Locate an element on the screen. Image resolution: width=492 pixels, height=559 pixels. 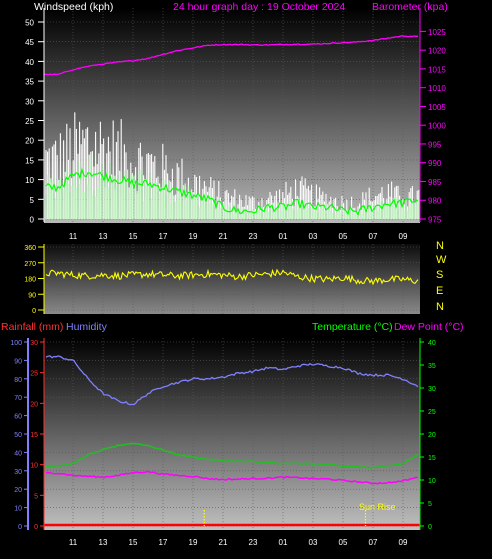
tick-label-temperature: 35 is located at coordinates (432, 366).